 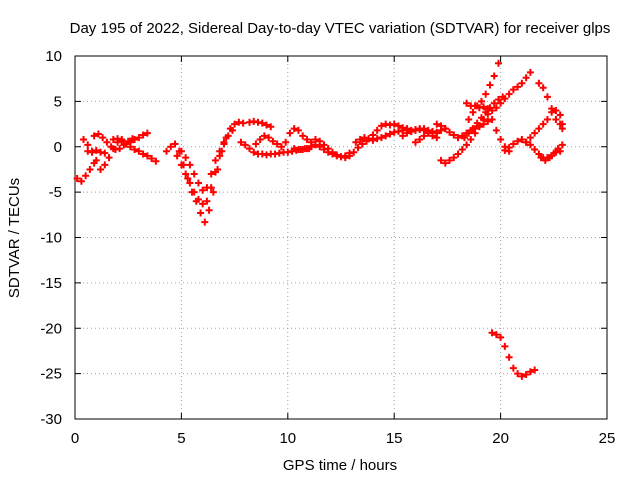 What do you see at coordinates (551, 152) in the screenshot?
I see `series-arc28` at bounding box center [551, 152].